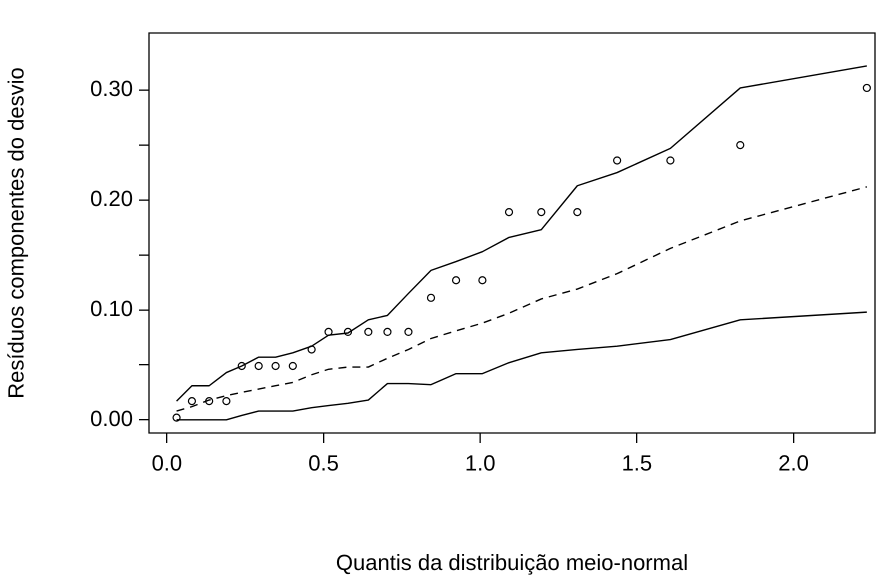 This screenshot has width=886, height=581. What do you see at coordinates (323, 463) in the screenshot?
I see `x-tick-label: 0.5` at bounding box center [323, 463].